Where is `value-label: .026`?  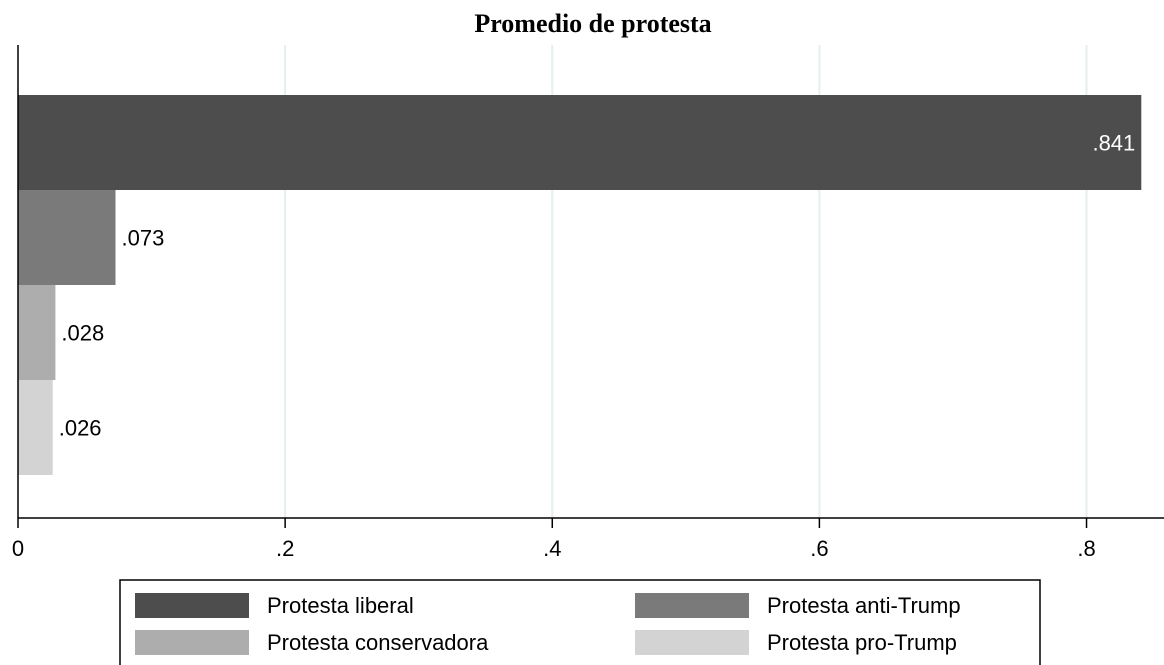
value-label: .026 is located at coordinates (80, 427).